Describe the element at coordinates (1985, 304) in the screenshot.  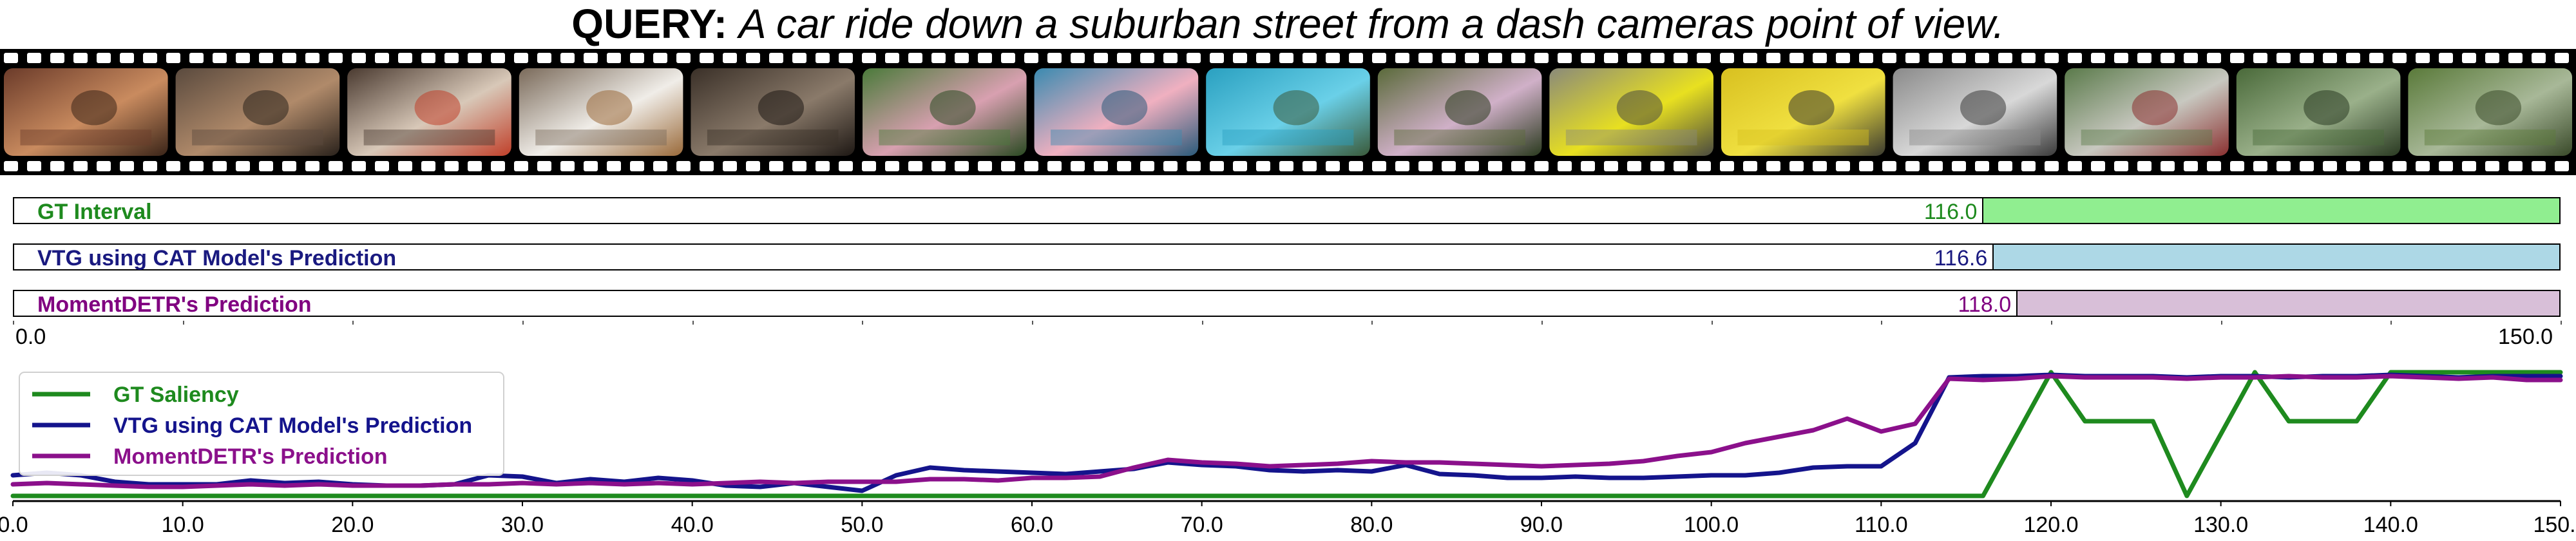
I see `momentdetr-prediction-start-value: 118.0` at that location.